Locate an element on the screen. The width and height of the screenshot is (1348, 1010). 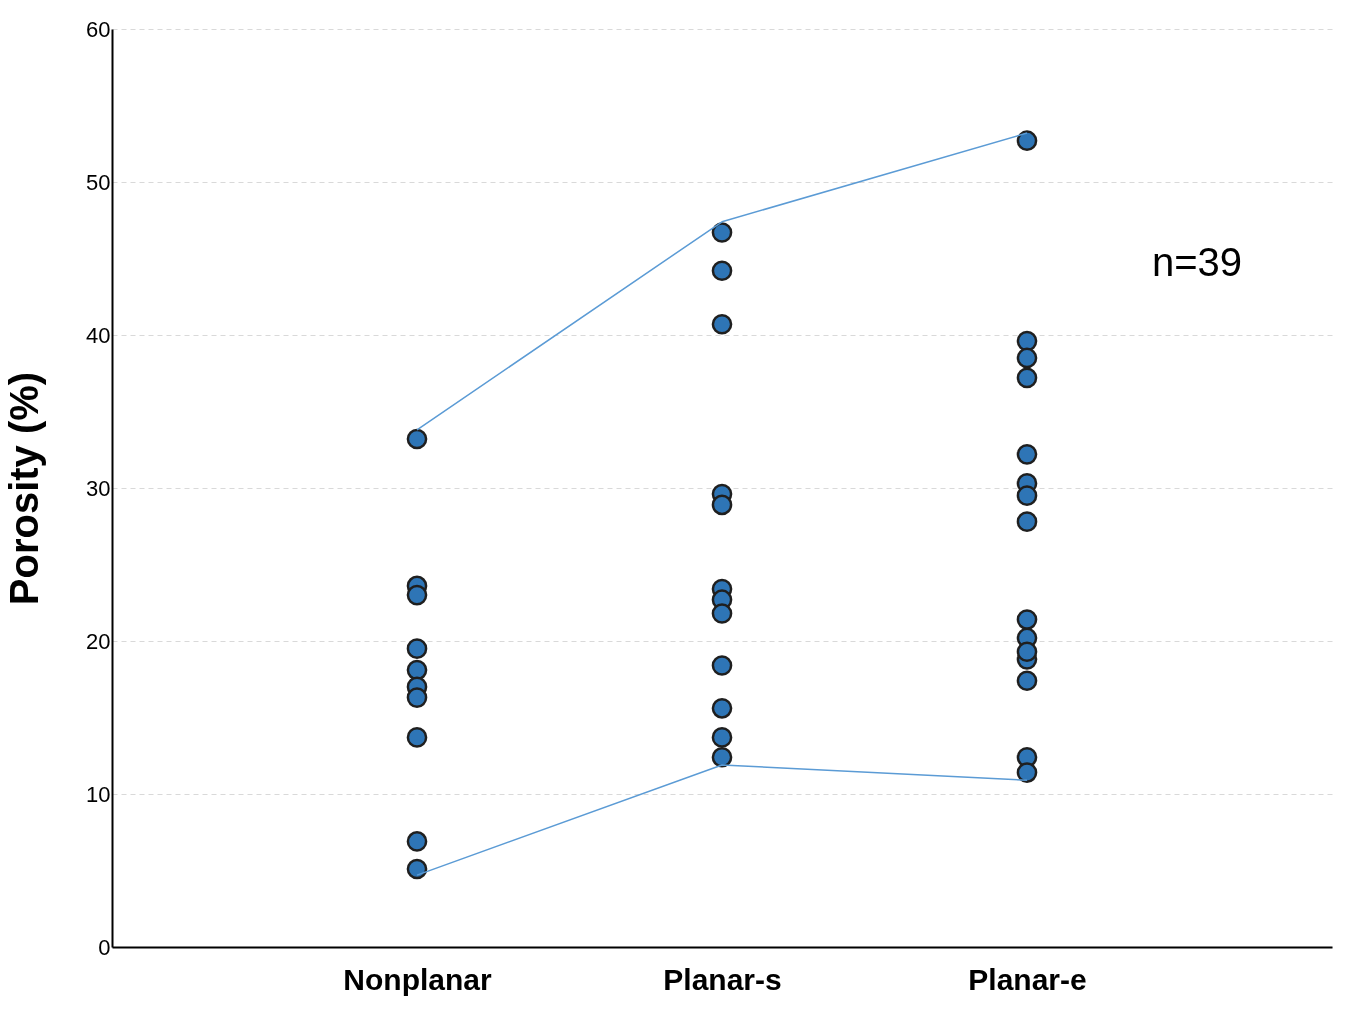
y-tick-label: 10 is located at coordinates (98, 794).